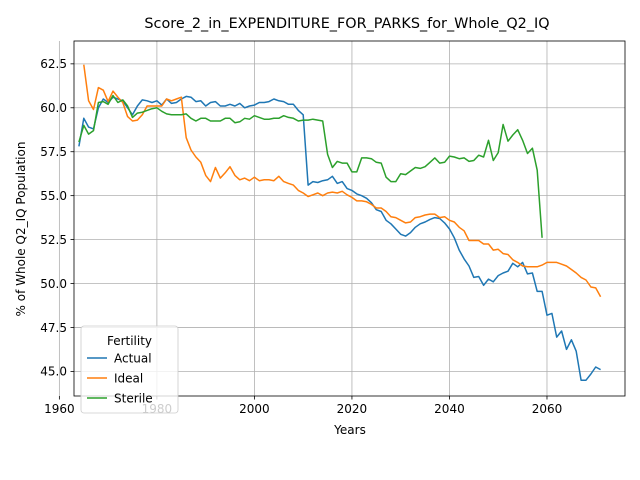 The height and width of the screenshot is (480, 640). Describe the element at coordinates (254, 409) in the screenshot. I see `x-tick-label: 2000` at that location.